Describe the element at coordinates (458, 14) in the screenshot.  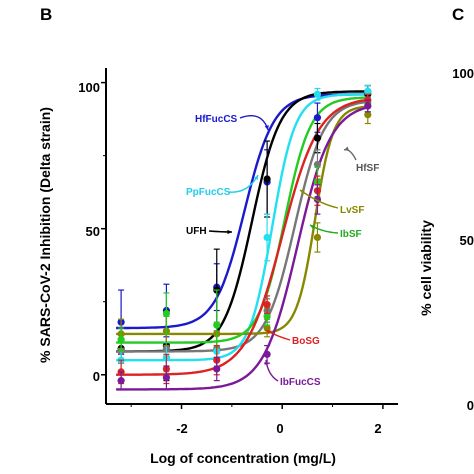
I see `panel-letter-c: C` at that location.